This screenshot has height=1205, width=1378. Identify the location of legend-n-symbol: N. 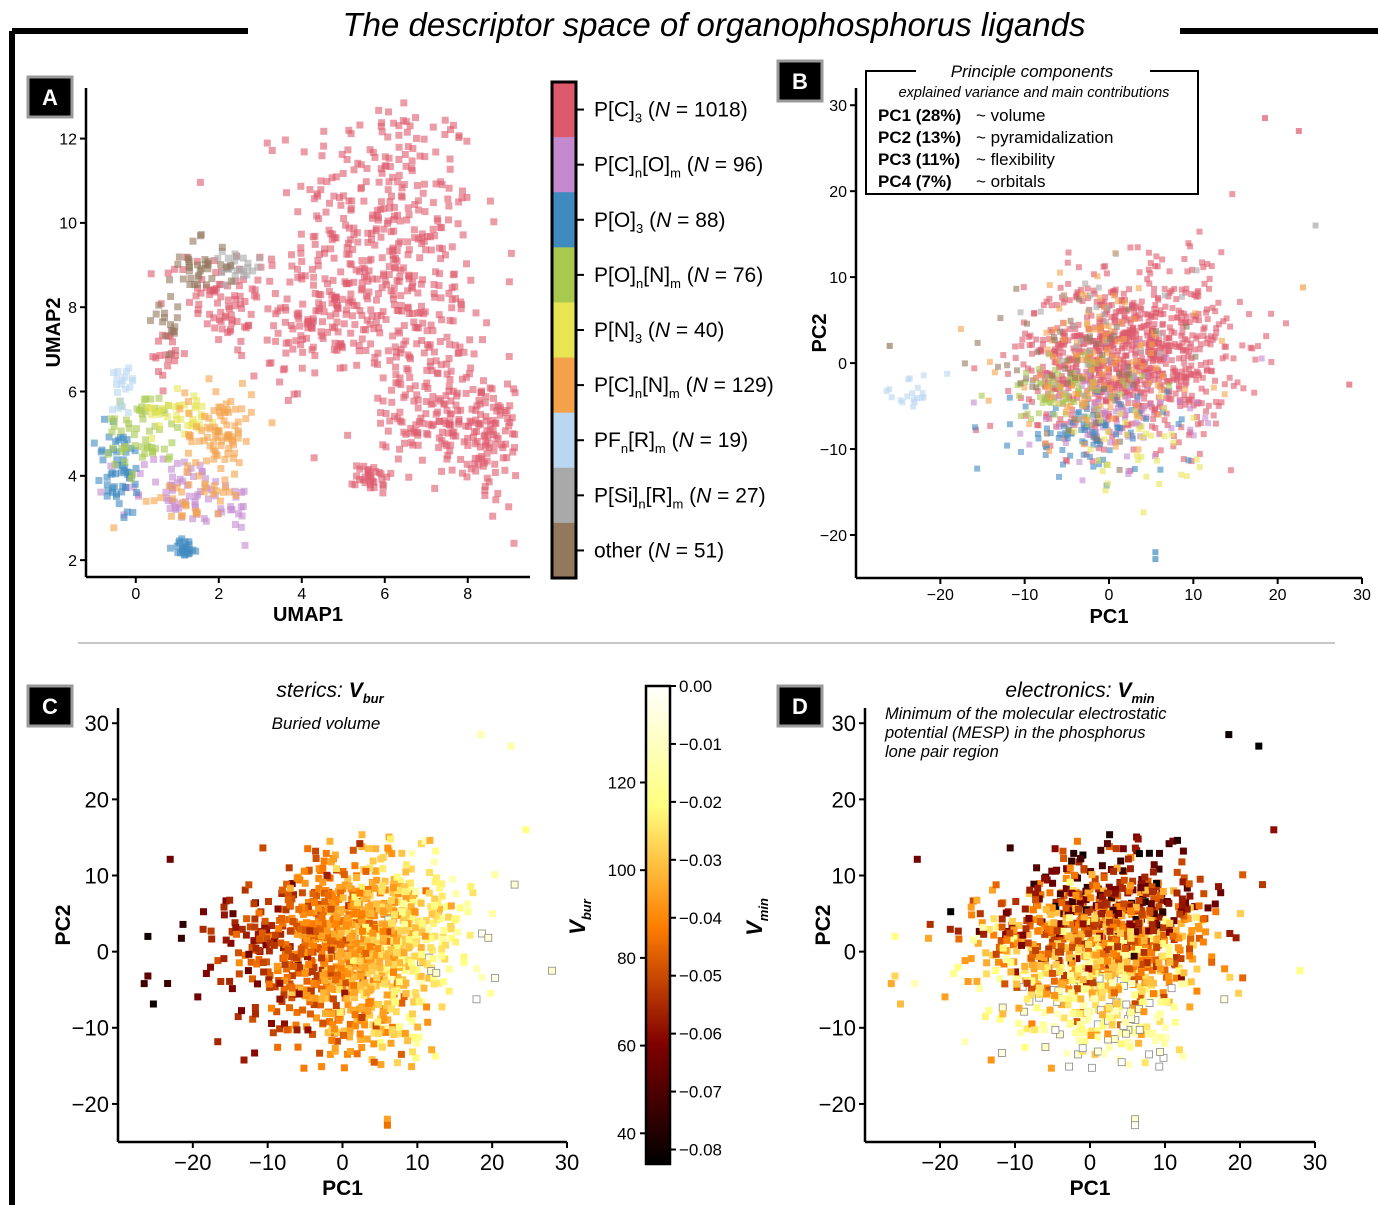
(687, 440).